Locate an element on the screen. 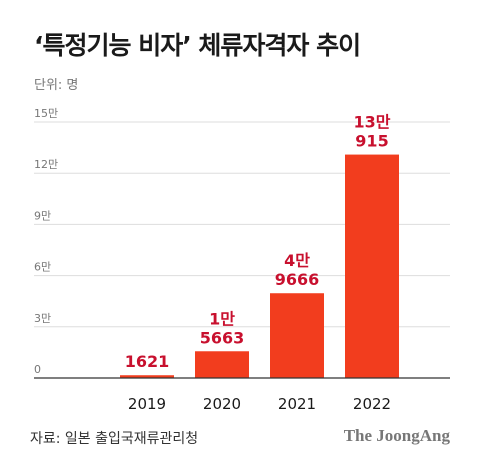 The image size is (480, 472). x-tick-label: 2021 is located at coordinates (297, 404).